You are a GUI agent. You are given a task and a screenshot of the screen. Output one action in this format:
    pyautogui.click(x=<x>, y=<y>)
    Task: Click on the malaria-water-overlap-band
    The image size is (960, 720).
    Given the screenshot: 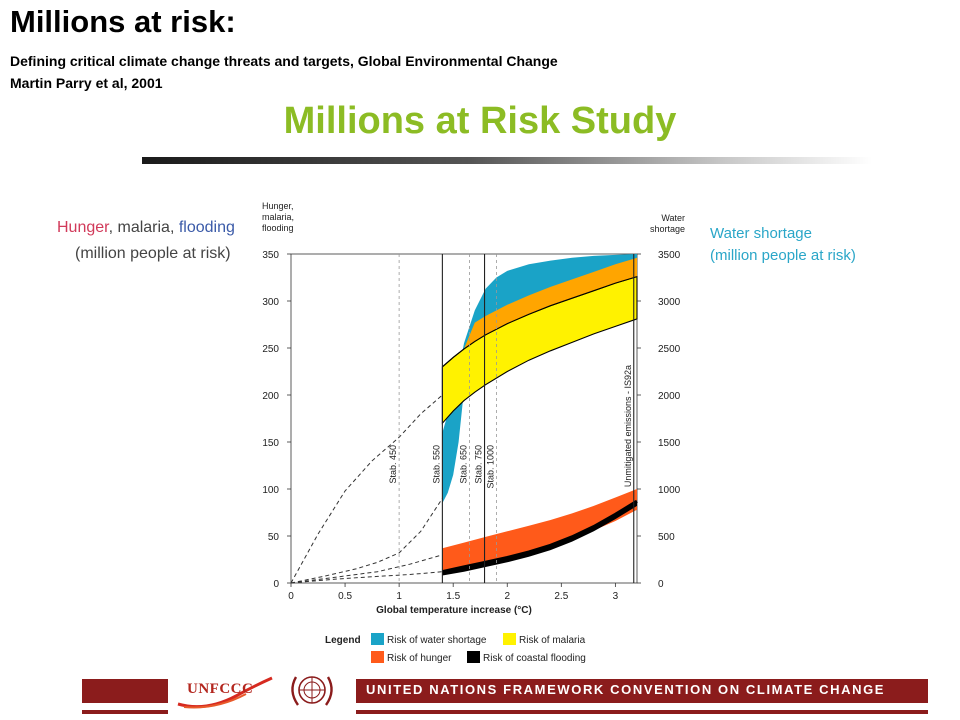 What is the action you would take?
    pyautogui.click(x=539, y=312)
    